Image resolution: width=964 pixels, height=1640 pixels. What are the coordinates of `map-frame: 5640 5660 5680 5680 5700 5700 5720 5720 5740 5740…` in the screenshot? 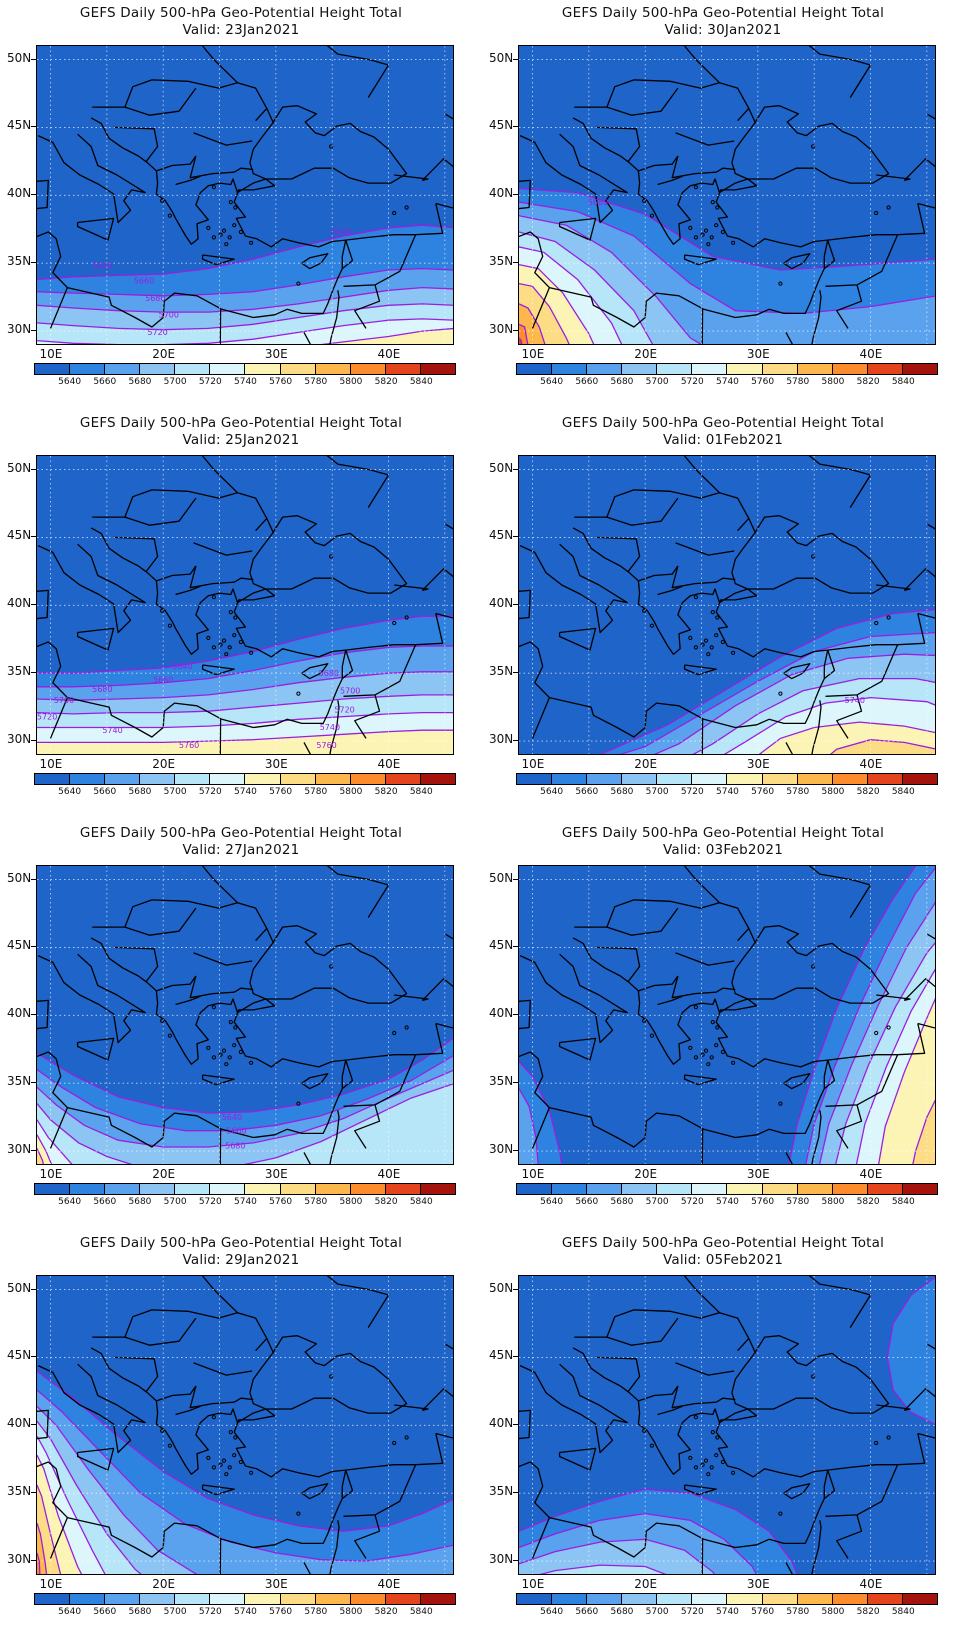 It's located at (245, 605).